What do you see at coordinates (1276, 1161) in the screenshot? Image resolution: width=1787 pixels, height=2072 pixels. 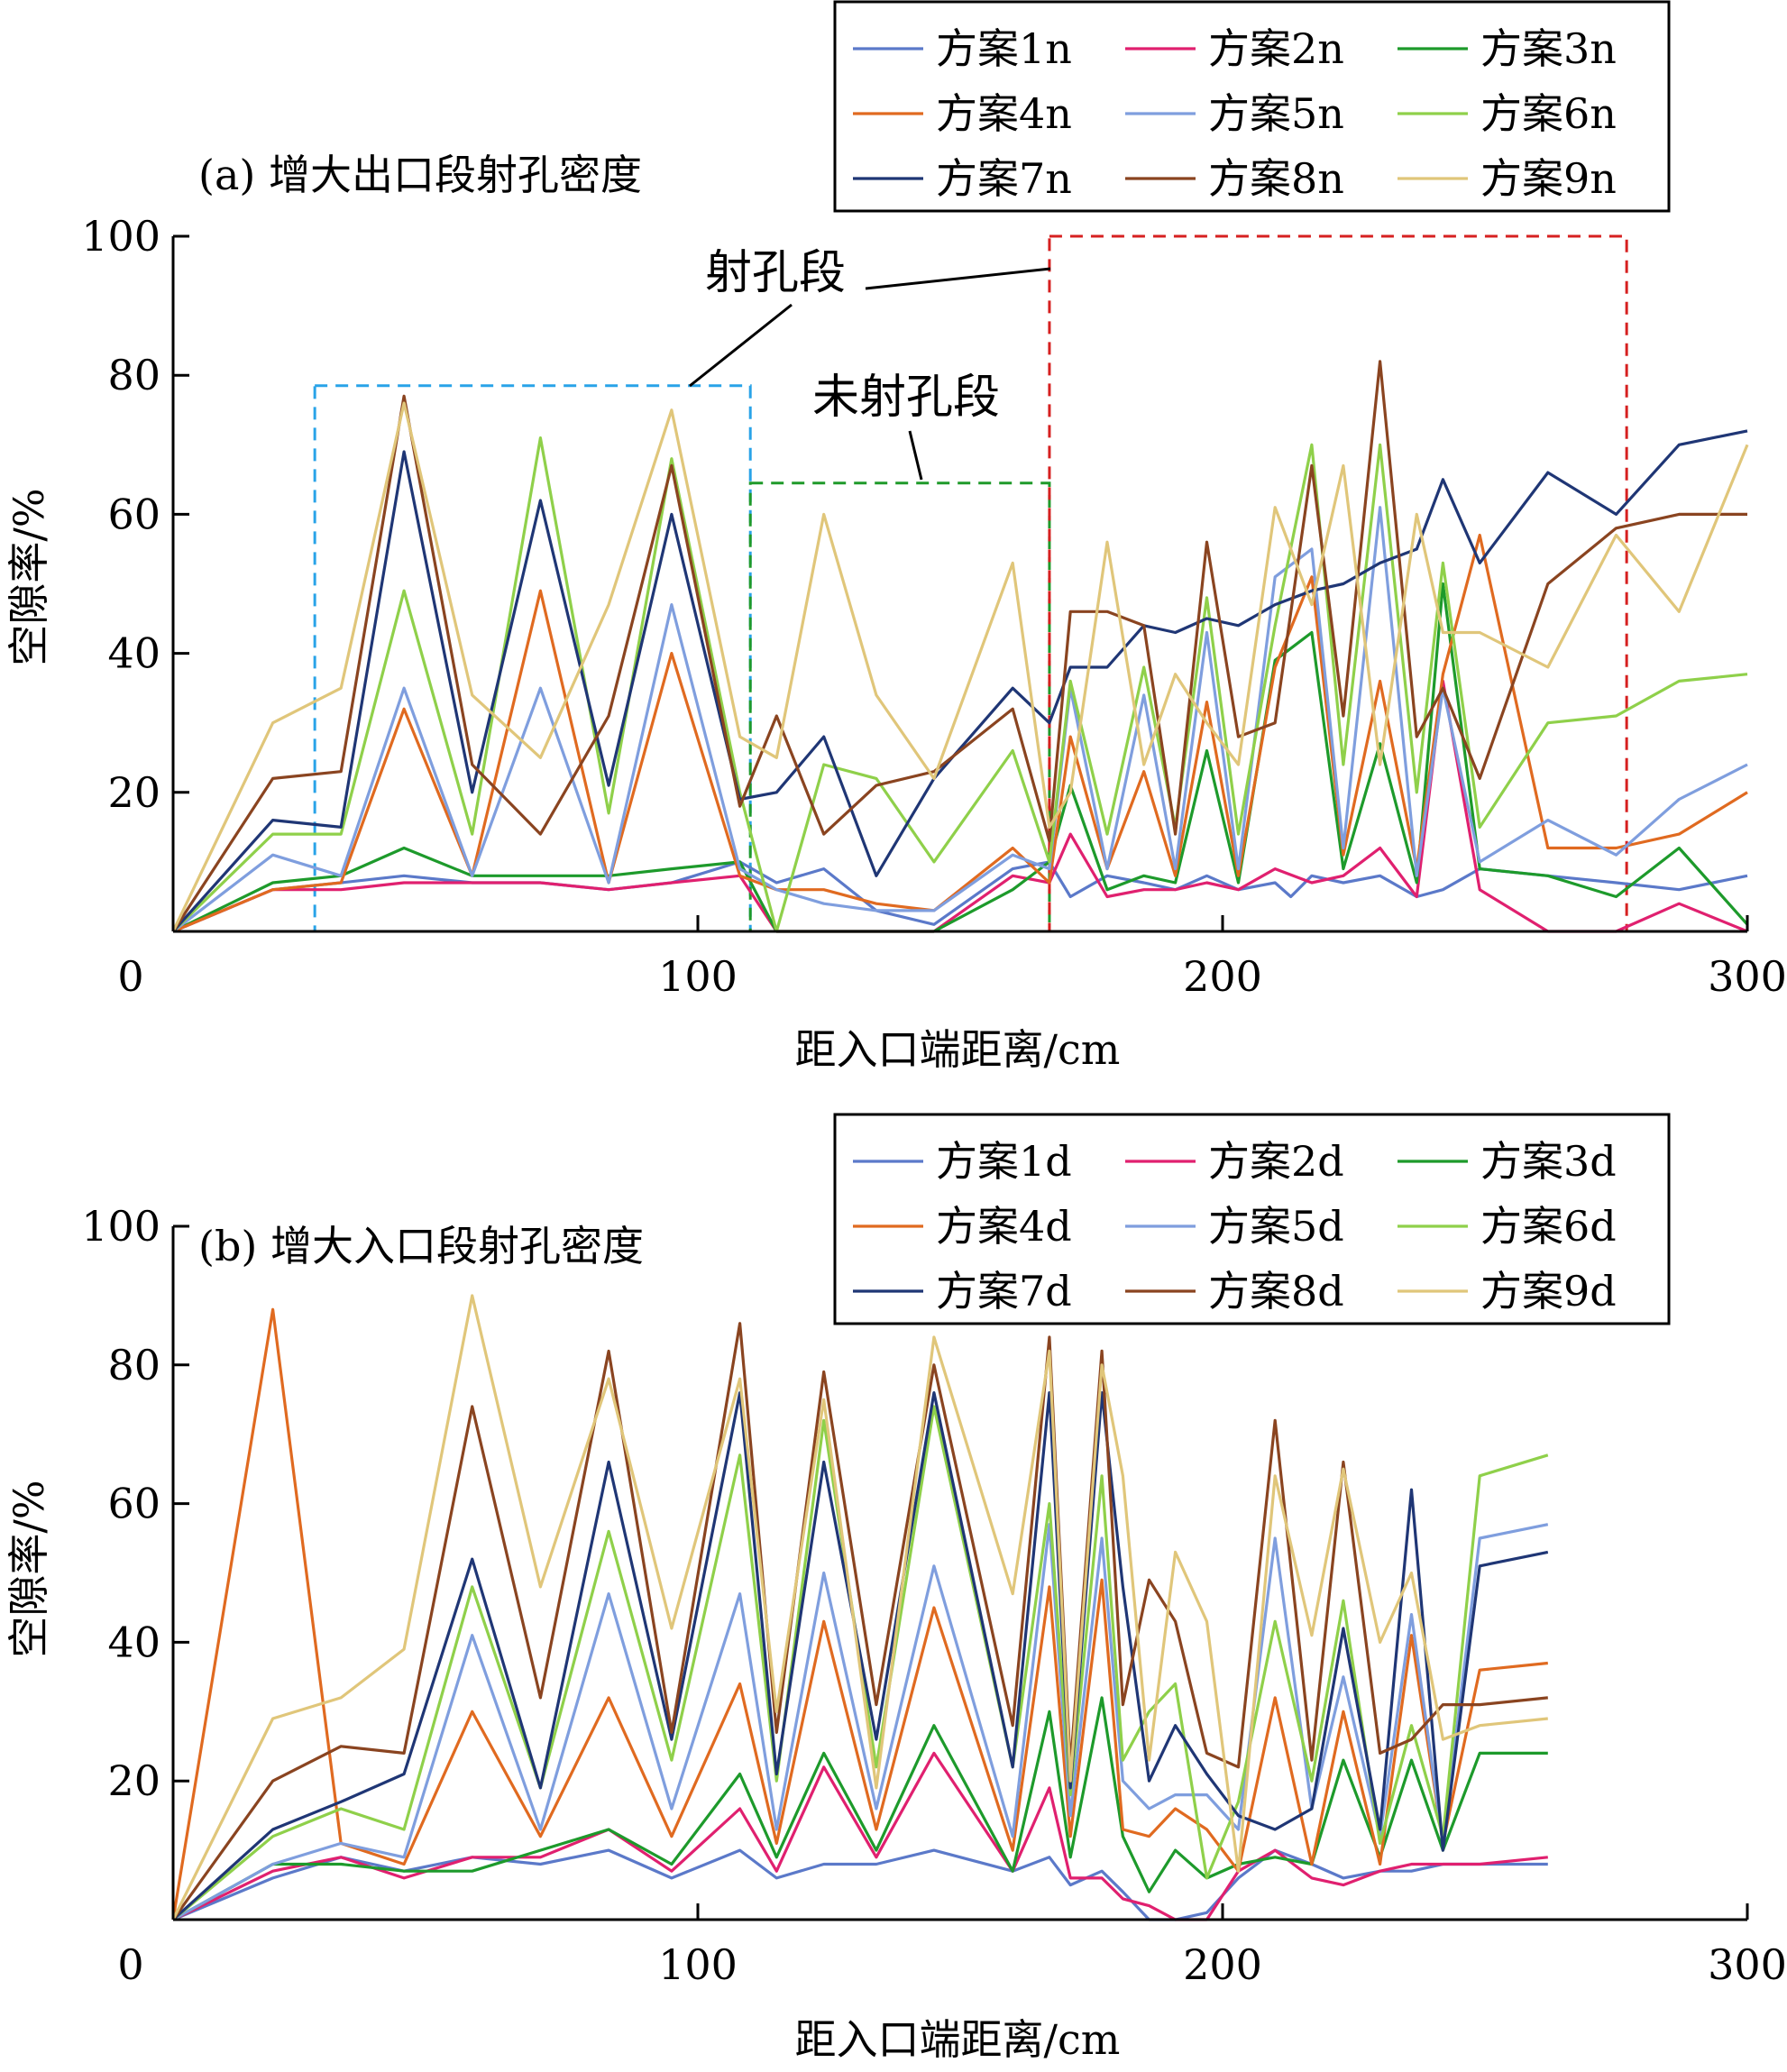 I see `legend-label: 方案2d` at bounding box center [1276, 1161].